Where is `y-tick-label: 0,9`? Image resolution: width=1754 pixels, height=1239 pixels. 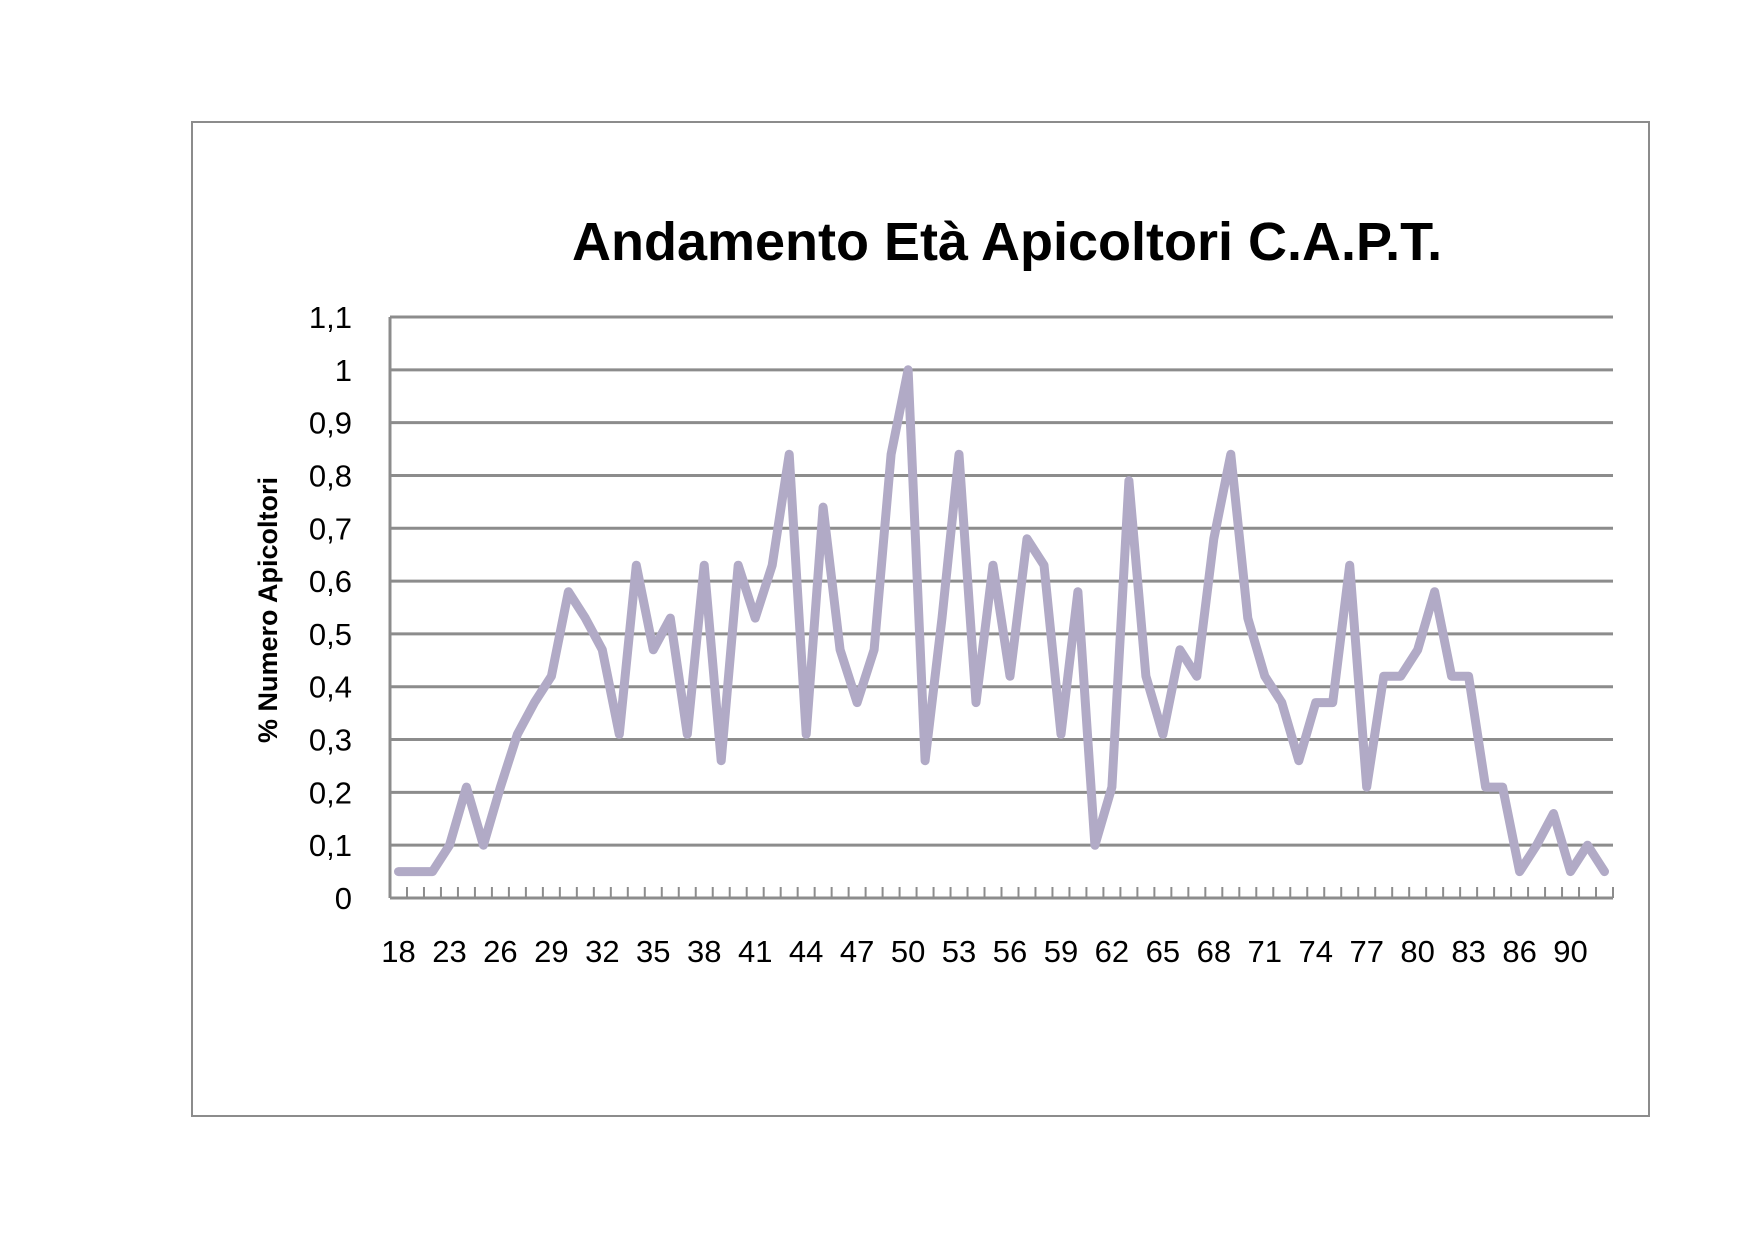
y-tick-label: 0,9 is located at coordinates (330, 423).